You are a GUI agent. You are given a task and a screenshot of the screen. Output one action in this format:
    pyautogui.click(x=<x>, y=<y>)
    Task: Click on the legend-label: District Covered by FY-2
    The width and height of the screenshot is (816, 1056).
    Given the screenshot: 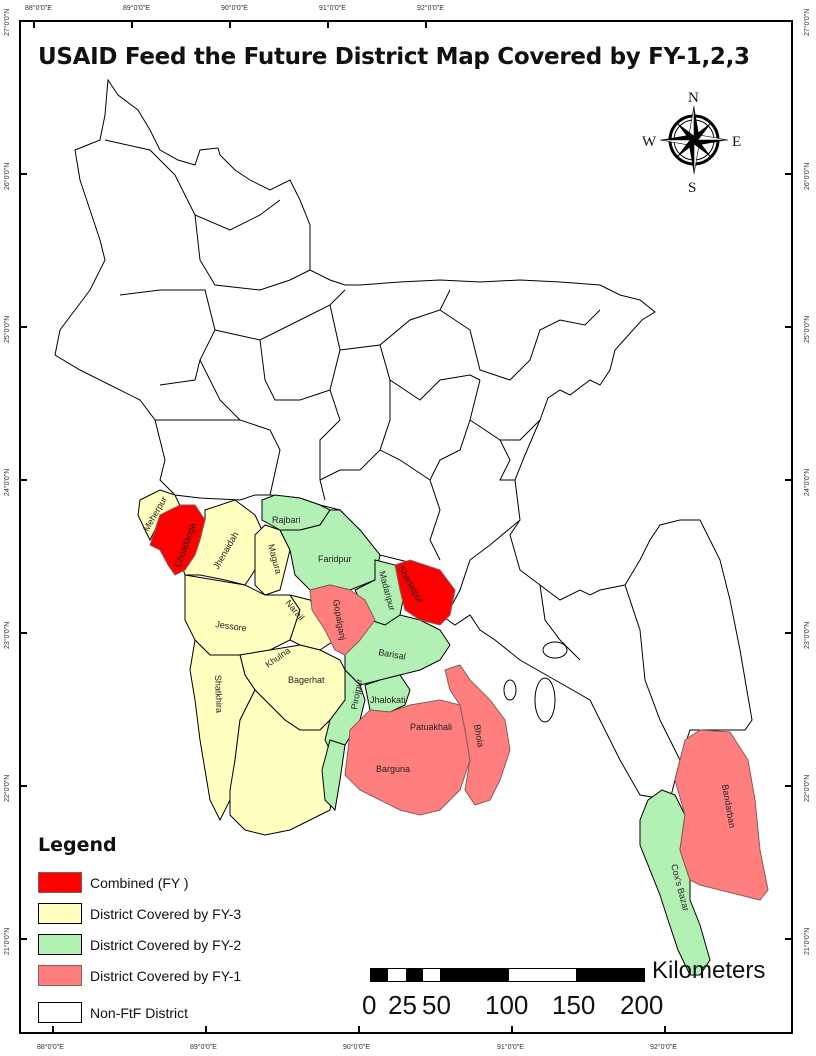 What is the action you would take?
    pyautogui.click(x=166, y=944)
    